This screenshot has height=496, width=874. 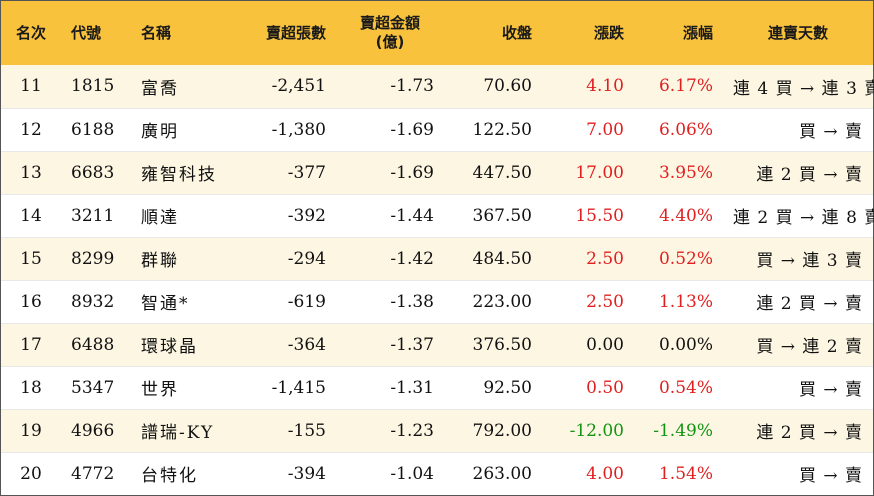 I want to click on cell-streak: 買 → 連 2 賣, so click(x=798, y=344).